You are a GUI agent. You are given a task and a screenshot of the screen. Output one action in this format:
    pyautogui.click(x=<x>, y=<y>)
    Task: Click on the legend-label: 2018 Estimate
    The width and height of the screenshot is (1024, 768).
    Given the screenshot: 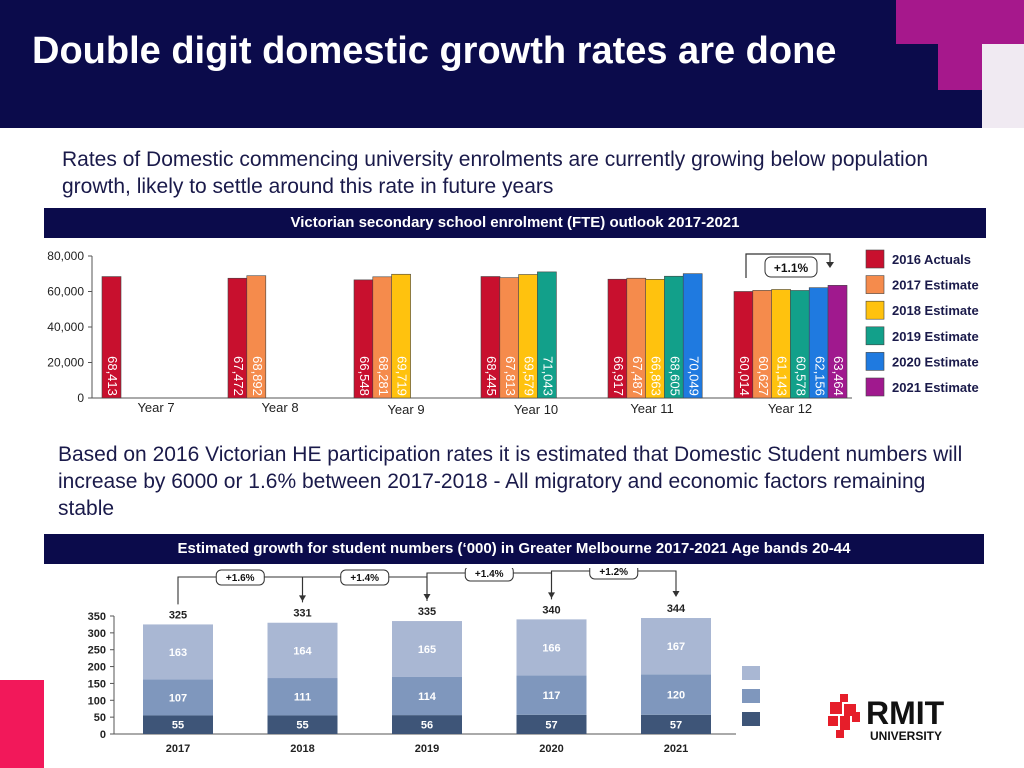 What is the action you would take?
    pyautogui.click(x=935, y=310)
    